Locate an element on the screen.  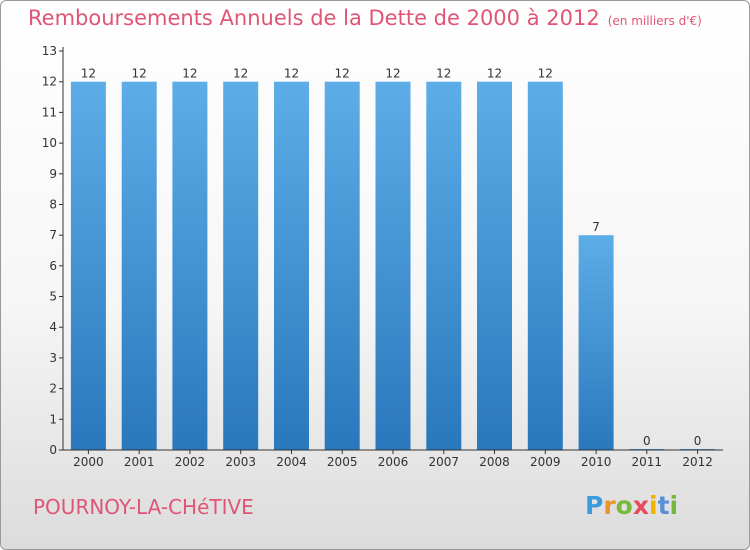
value-label-2008: 12 is located at coordinates (494, 74).